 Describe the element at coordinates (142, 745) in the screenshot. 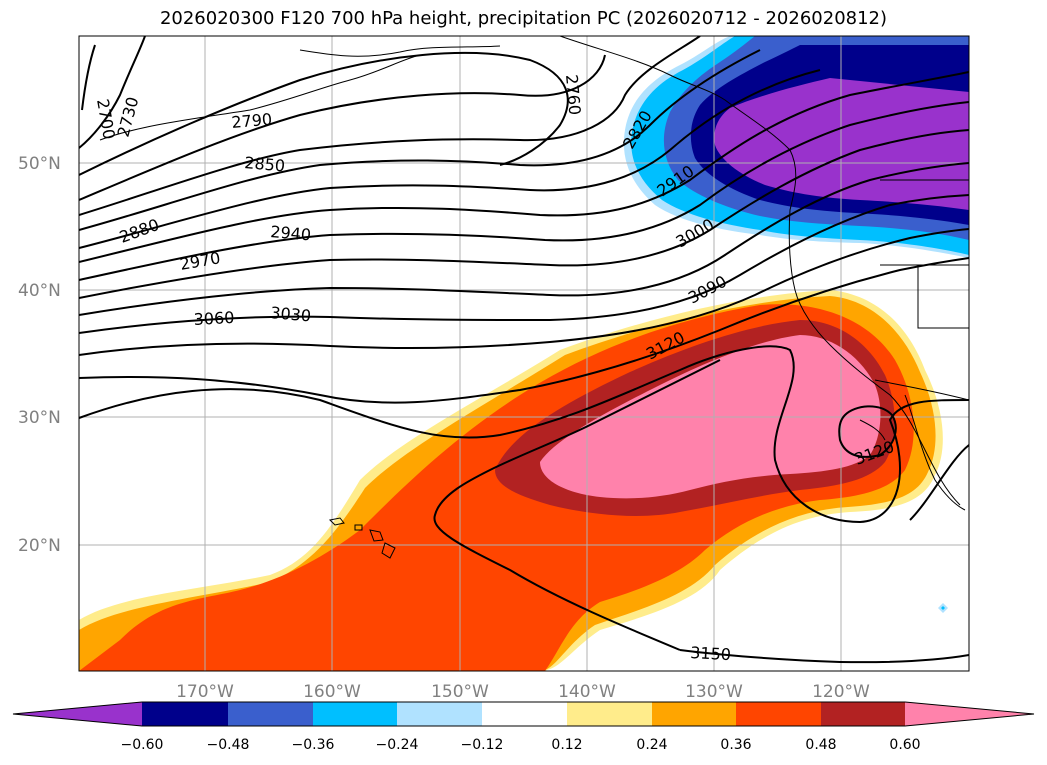

I see `colorbar-tick-1: −0.60` at that location.